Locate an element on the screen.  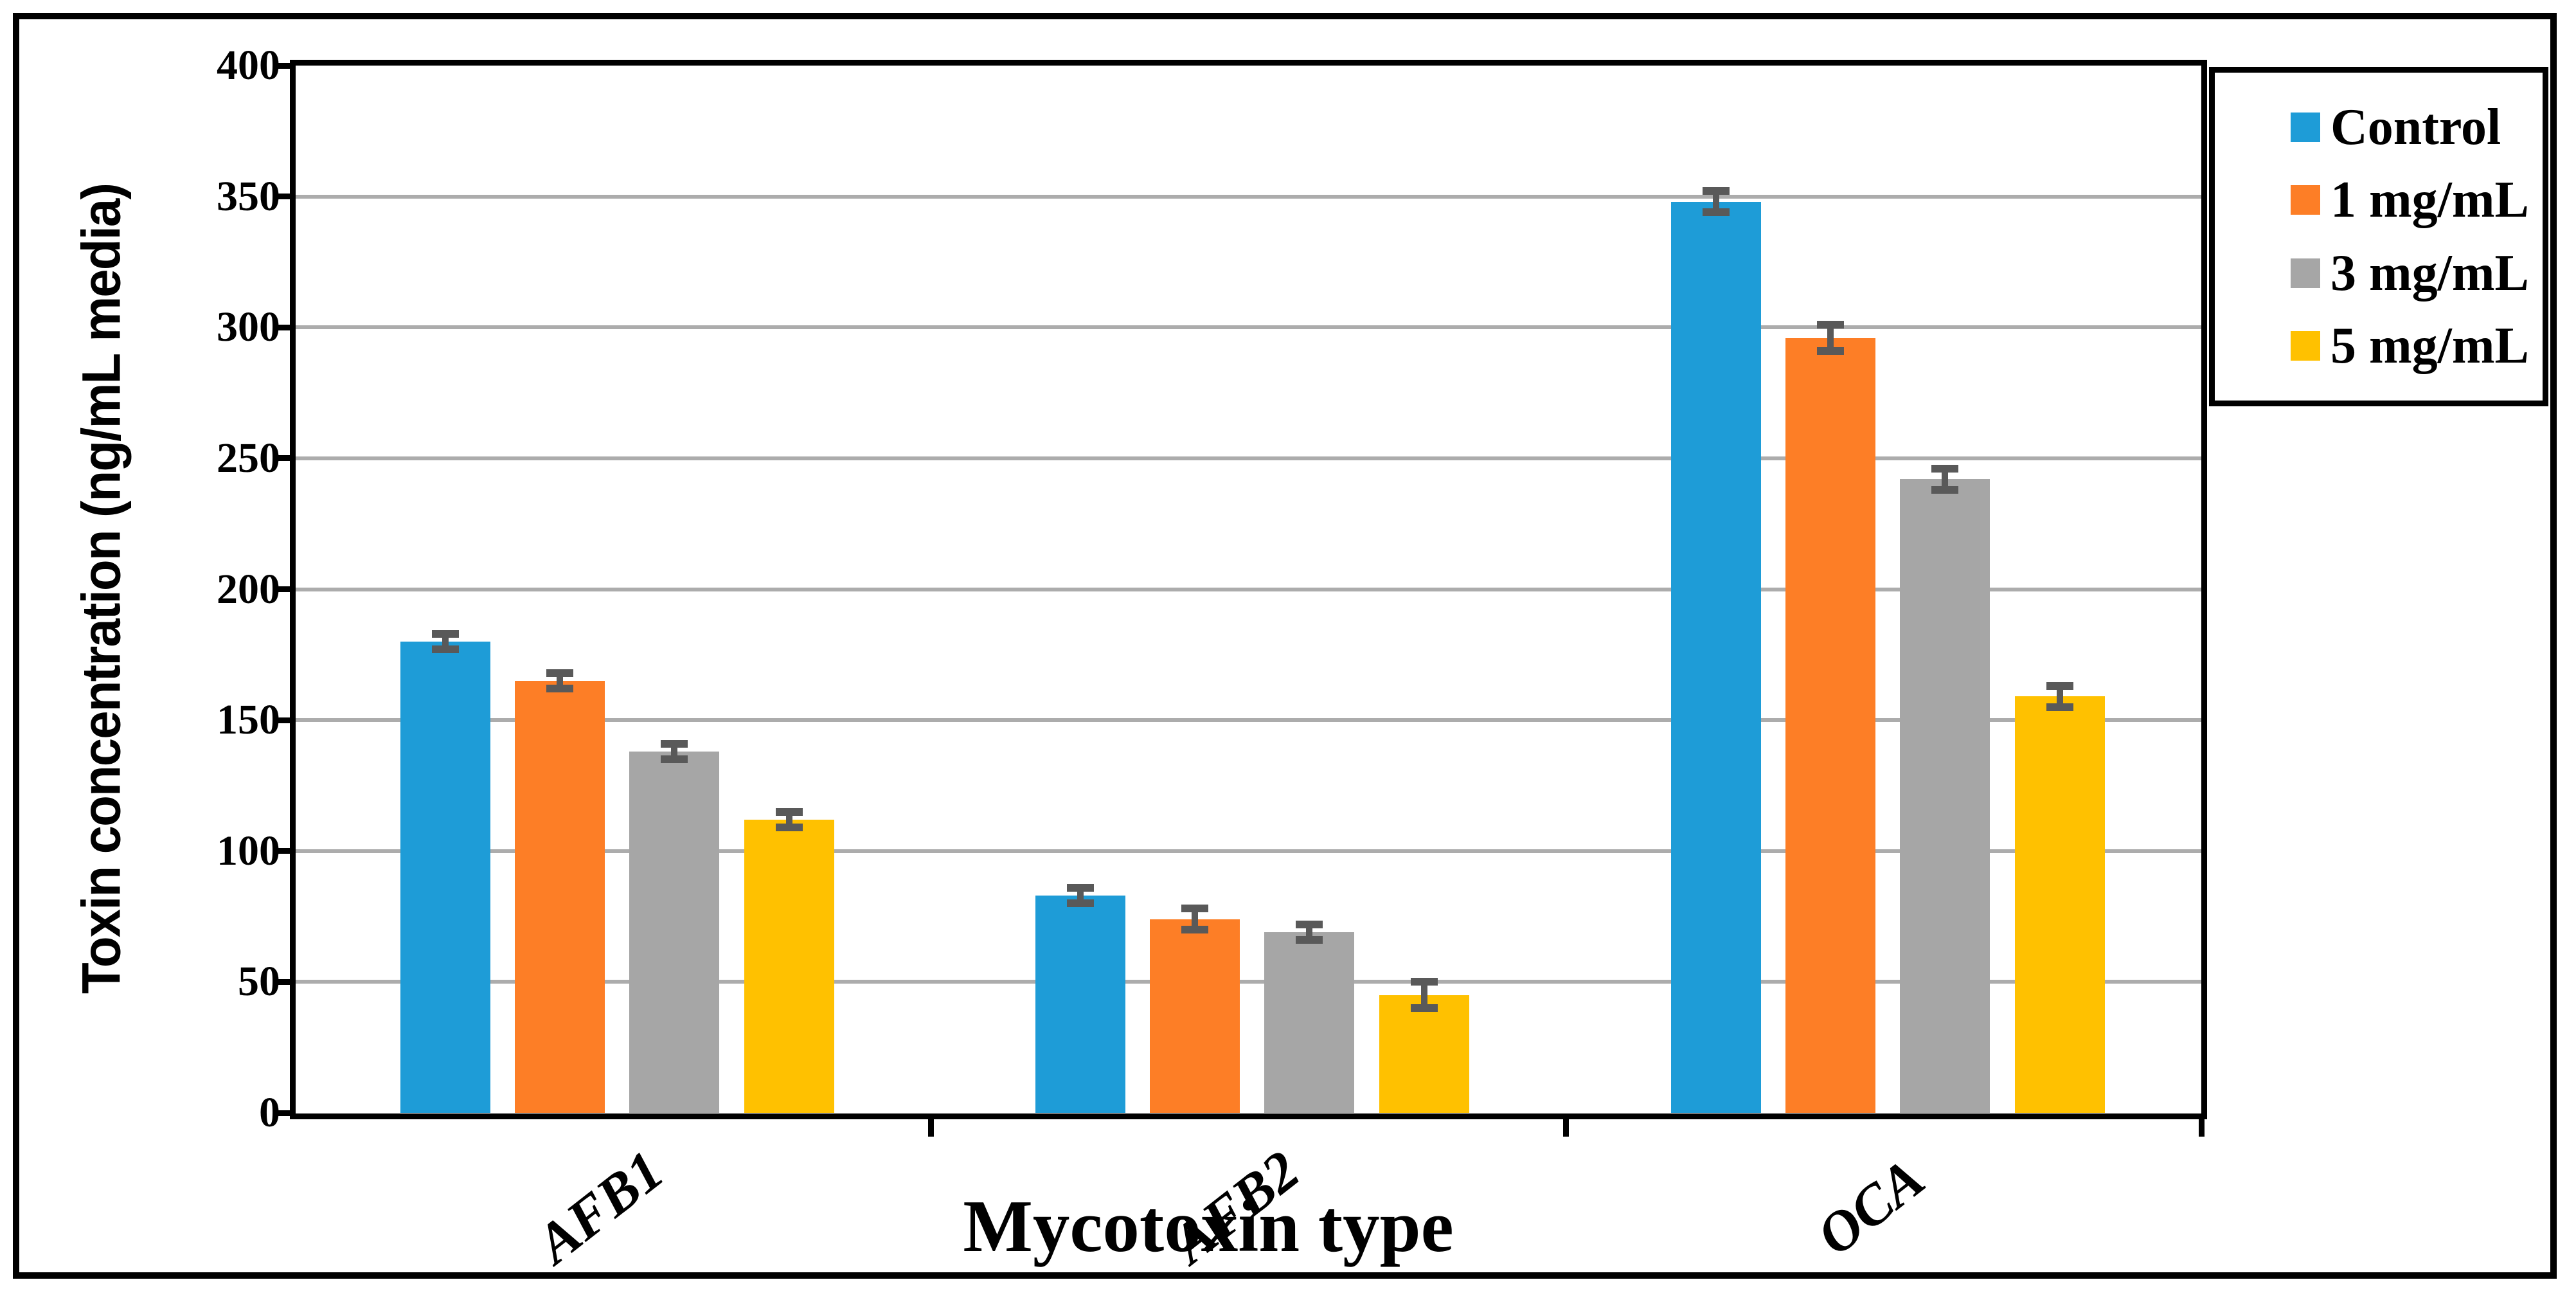
bar-OCA-1 mg/mL is located at coordinates (1830, 726).